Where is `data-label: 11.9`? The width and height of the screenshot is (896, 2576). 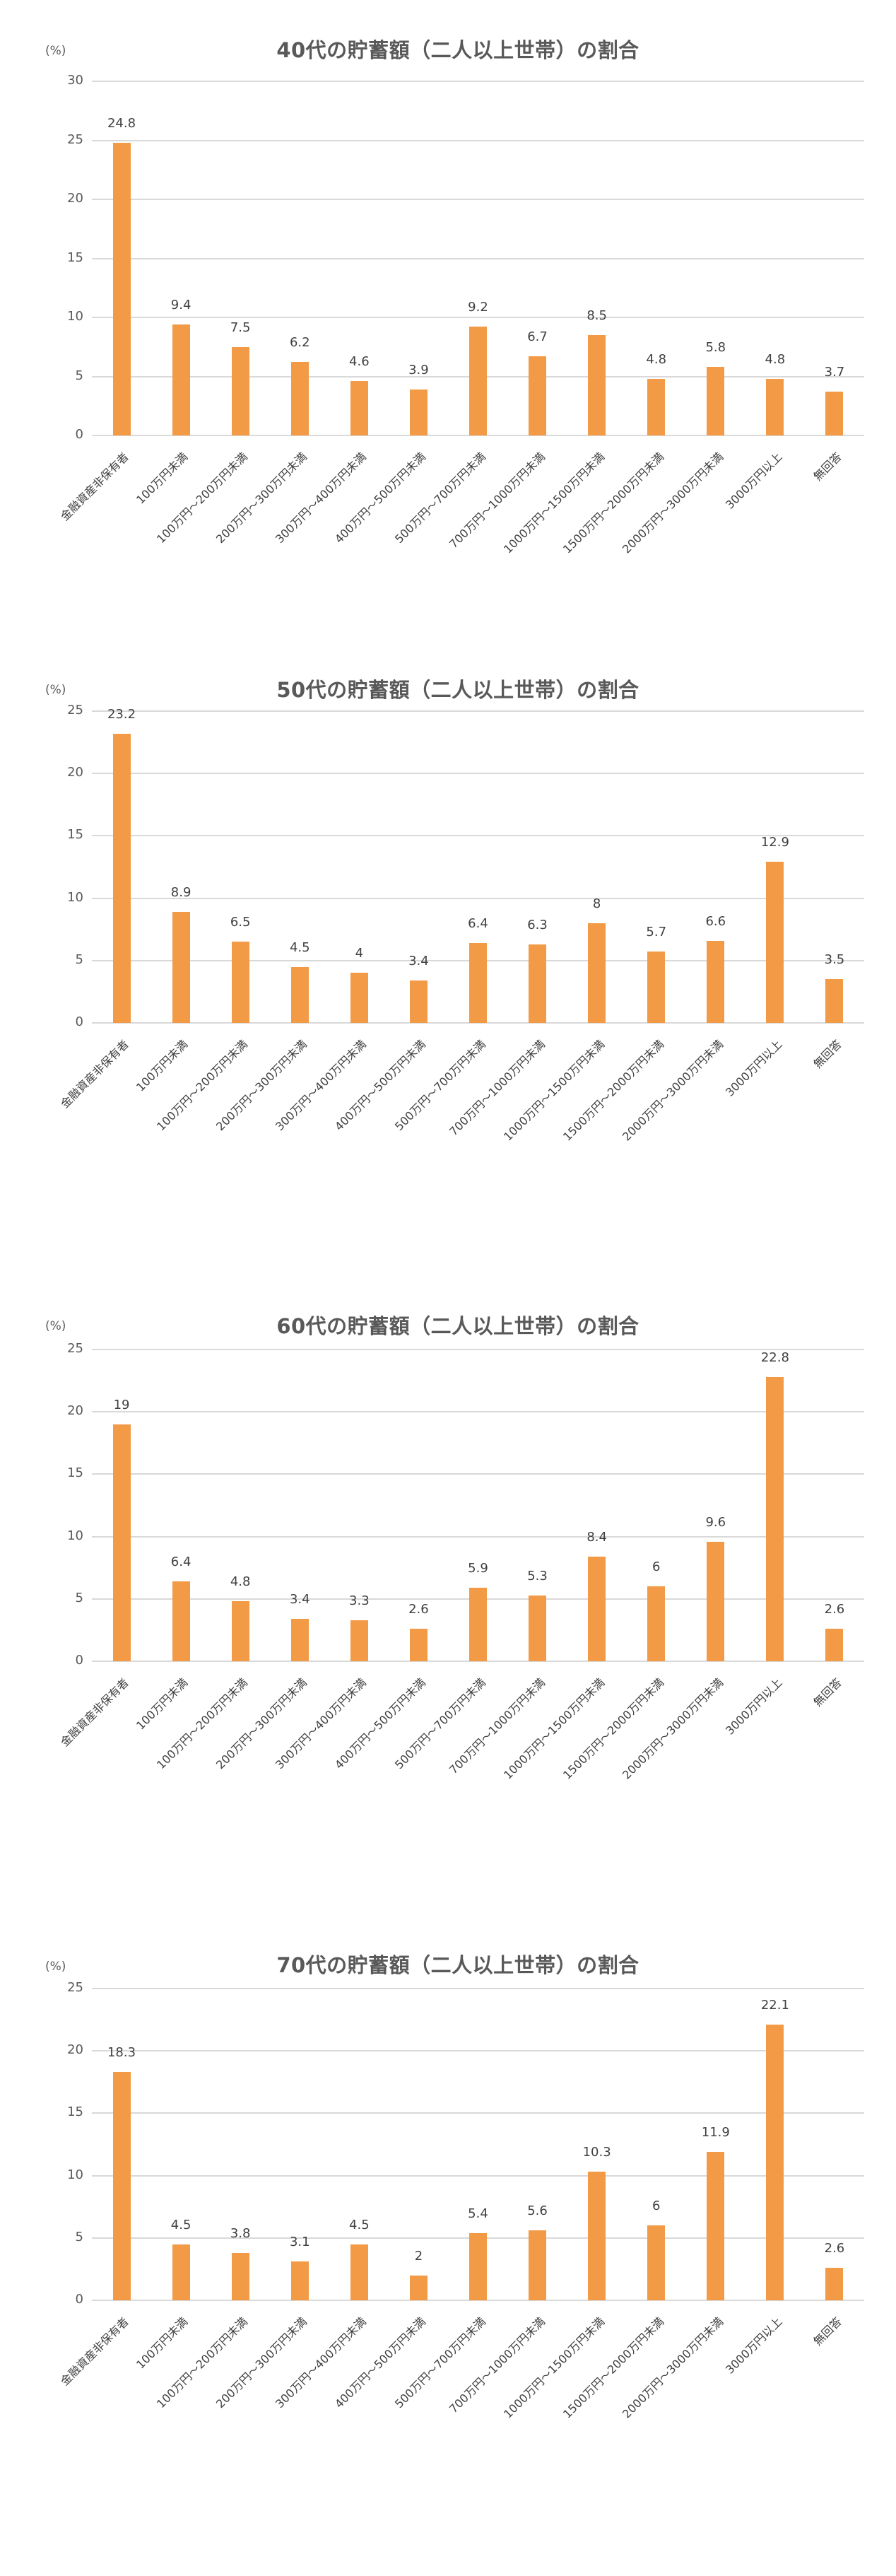
data-label: 11.9 is located at coordinates (716, 2133).